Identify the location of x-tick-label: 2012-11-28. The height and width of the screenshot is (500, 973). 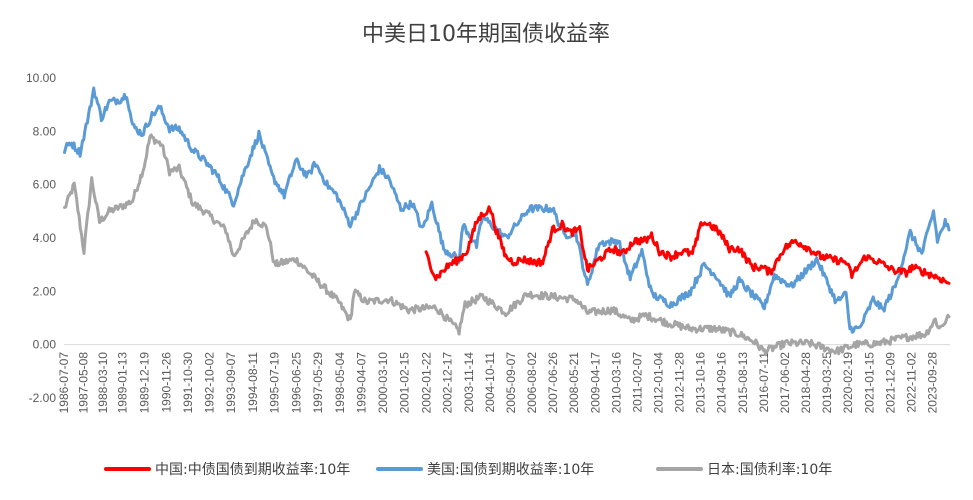
(680, 382).